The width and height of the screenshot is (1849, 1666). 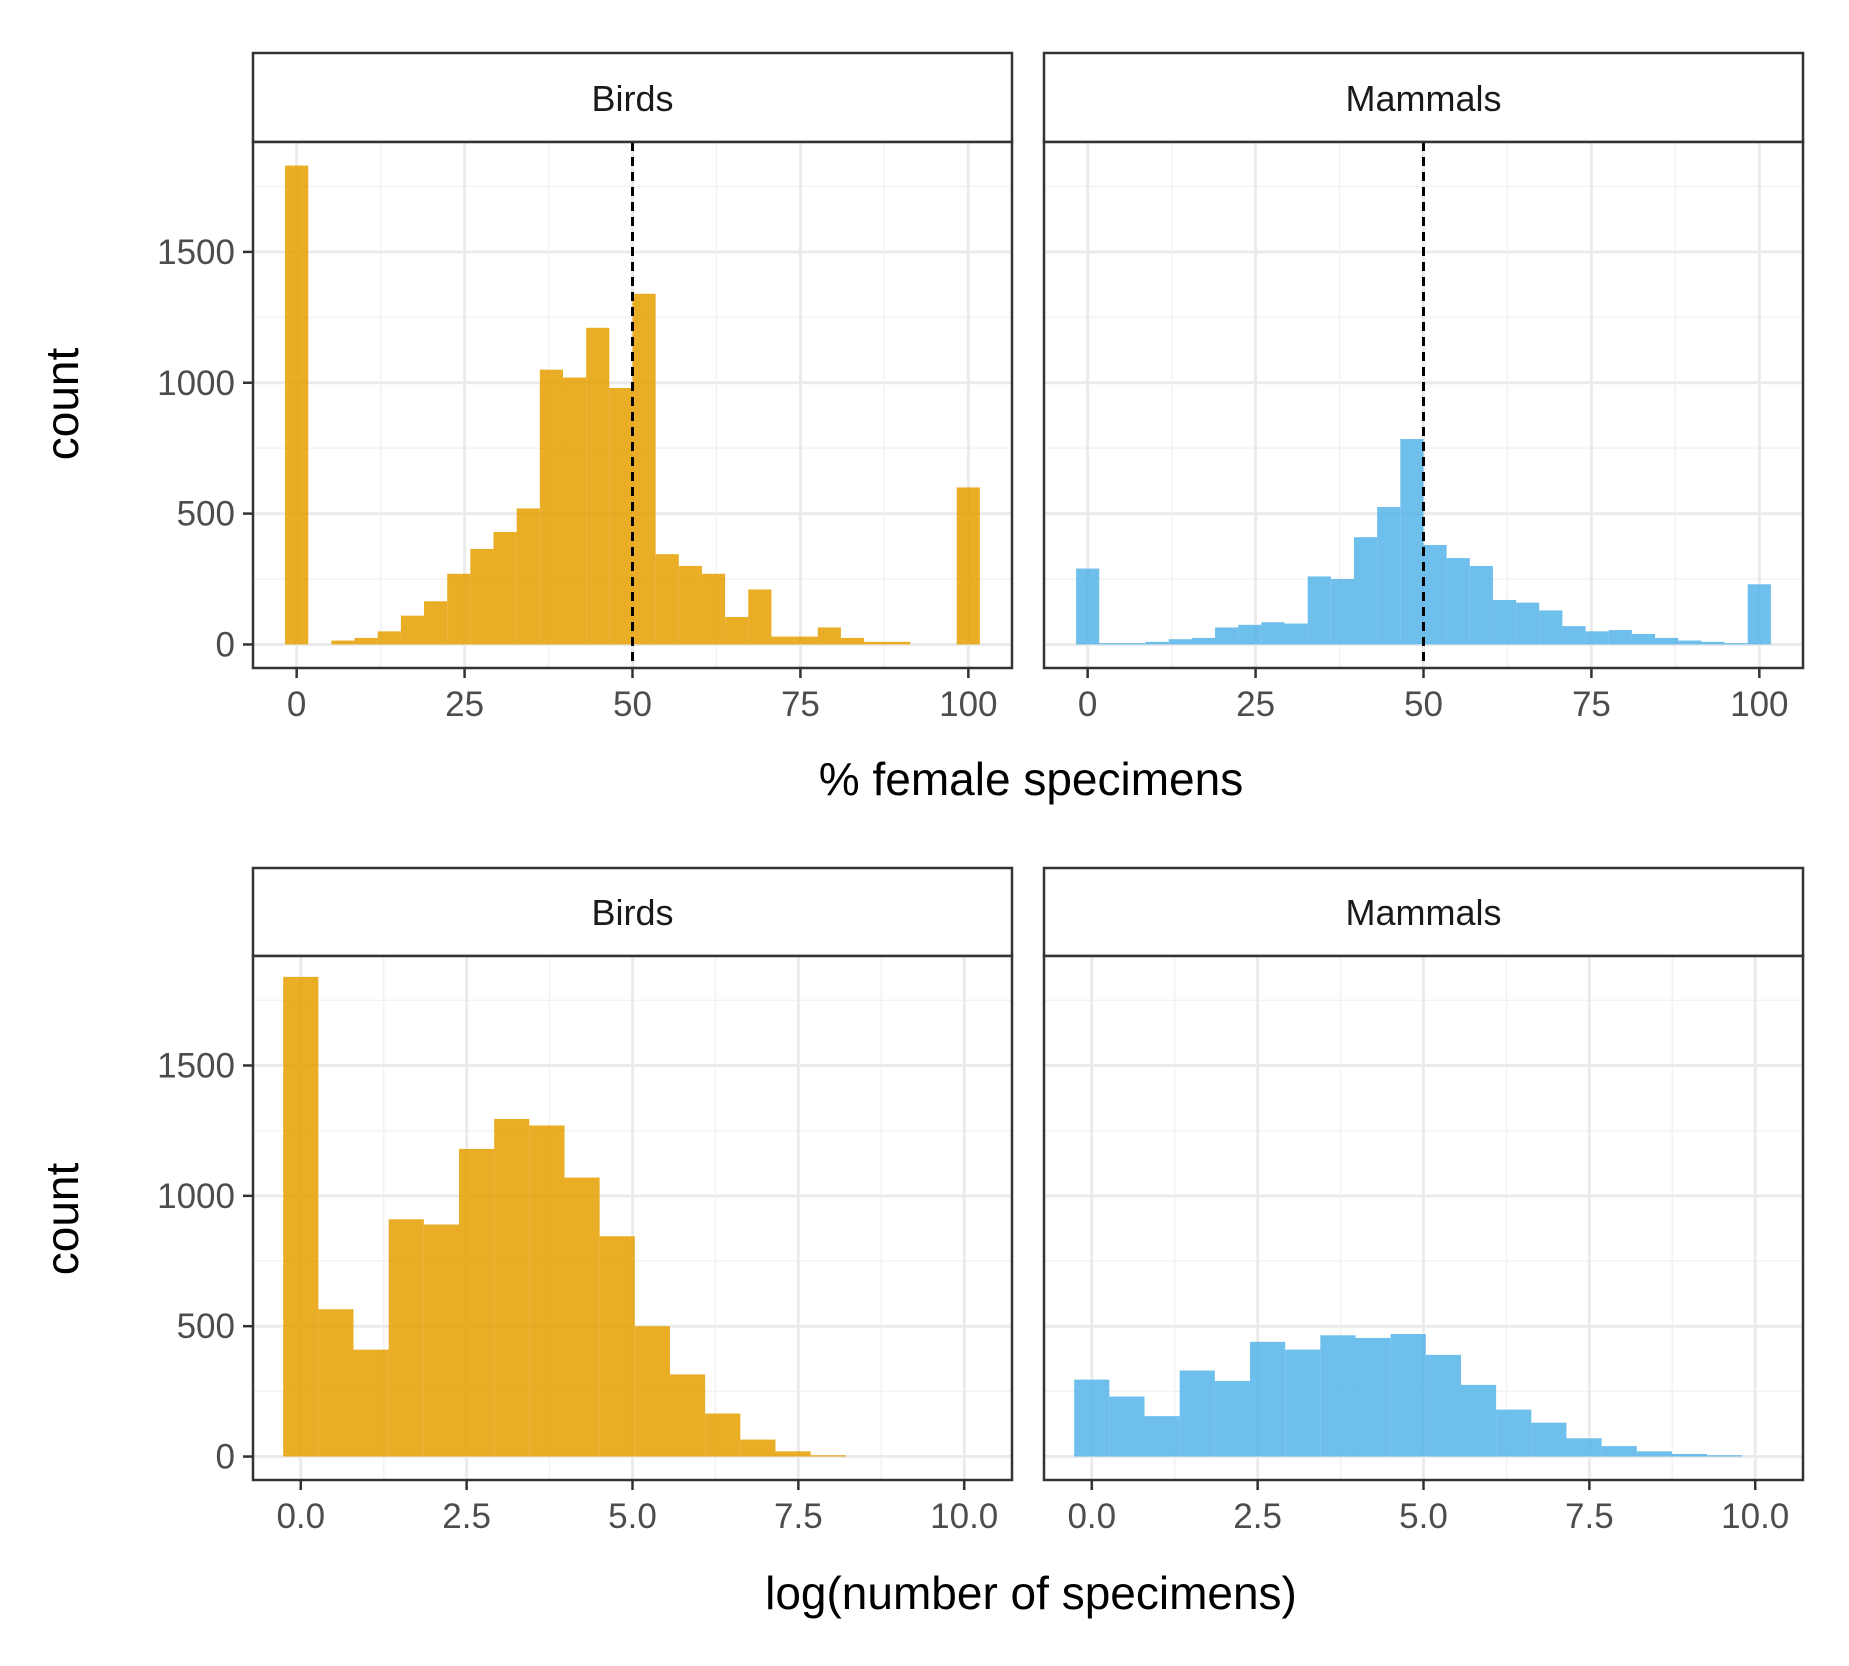 What do you see at coordinates (1255, 704) in the screenshot?
I see `x-tick-label: 25` at bounding box center [1255, 704].